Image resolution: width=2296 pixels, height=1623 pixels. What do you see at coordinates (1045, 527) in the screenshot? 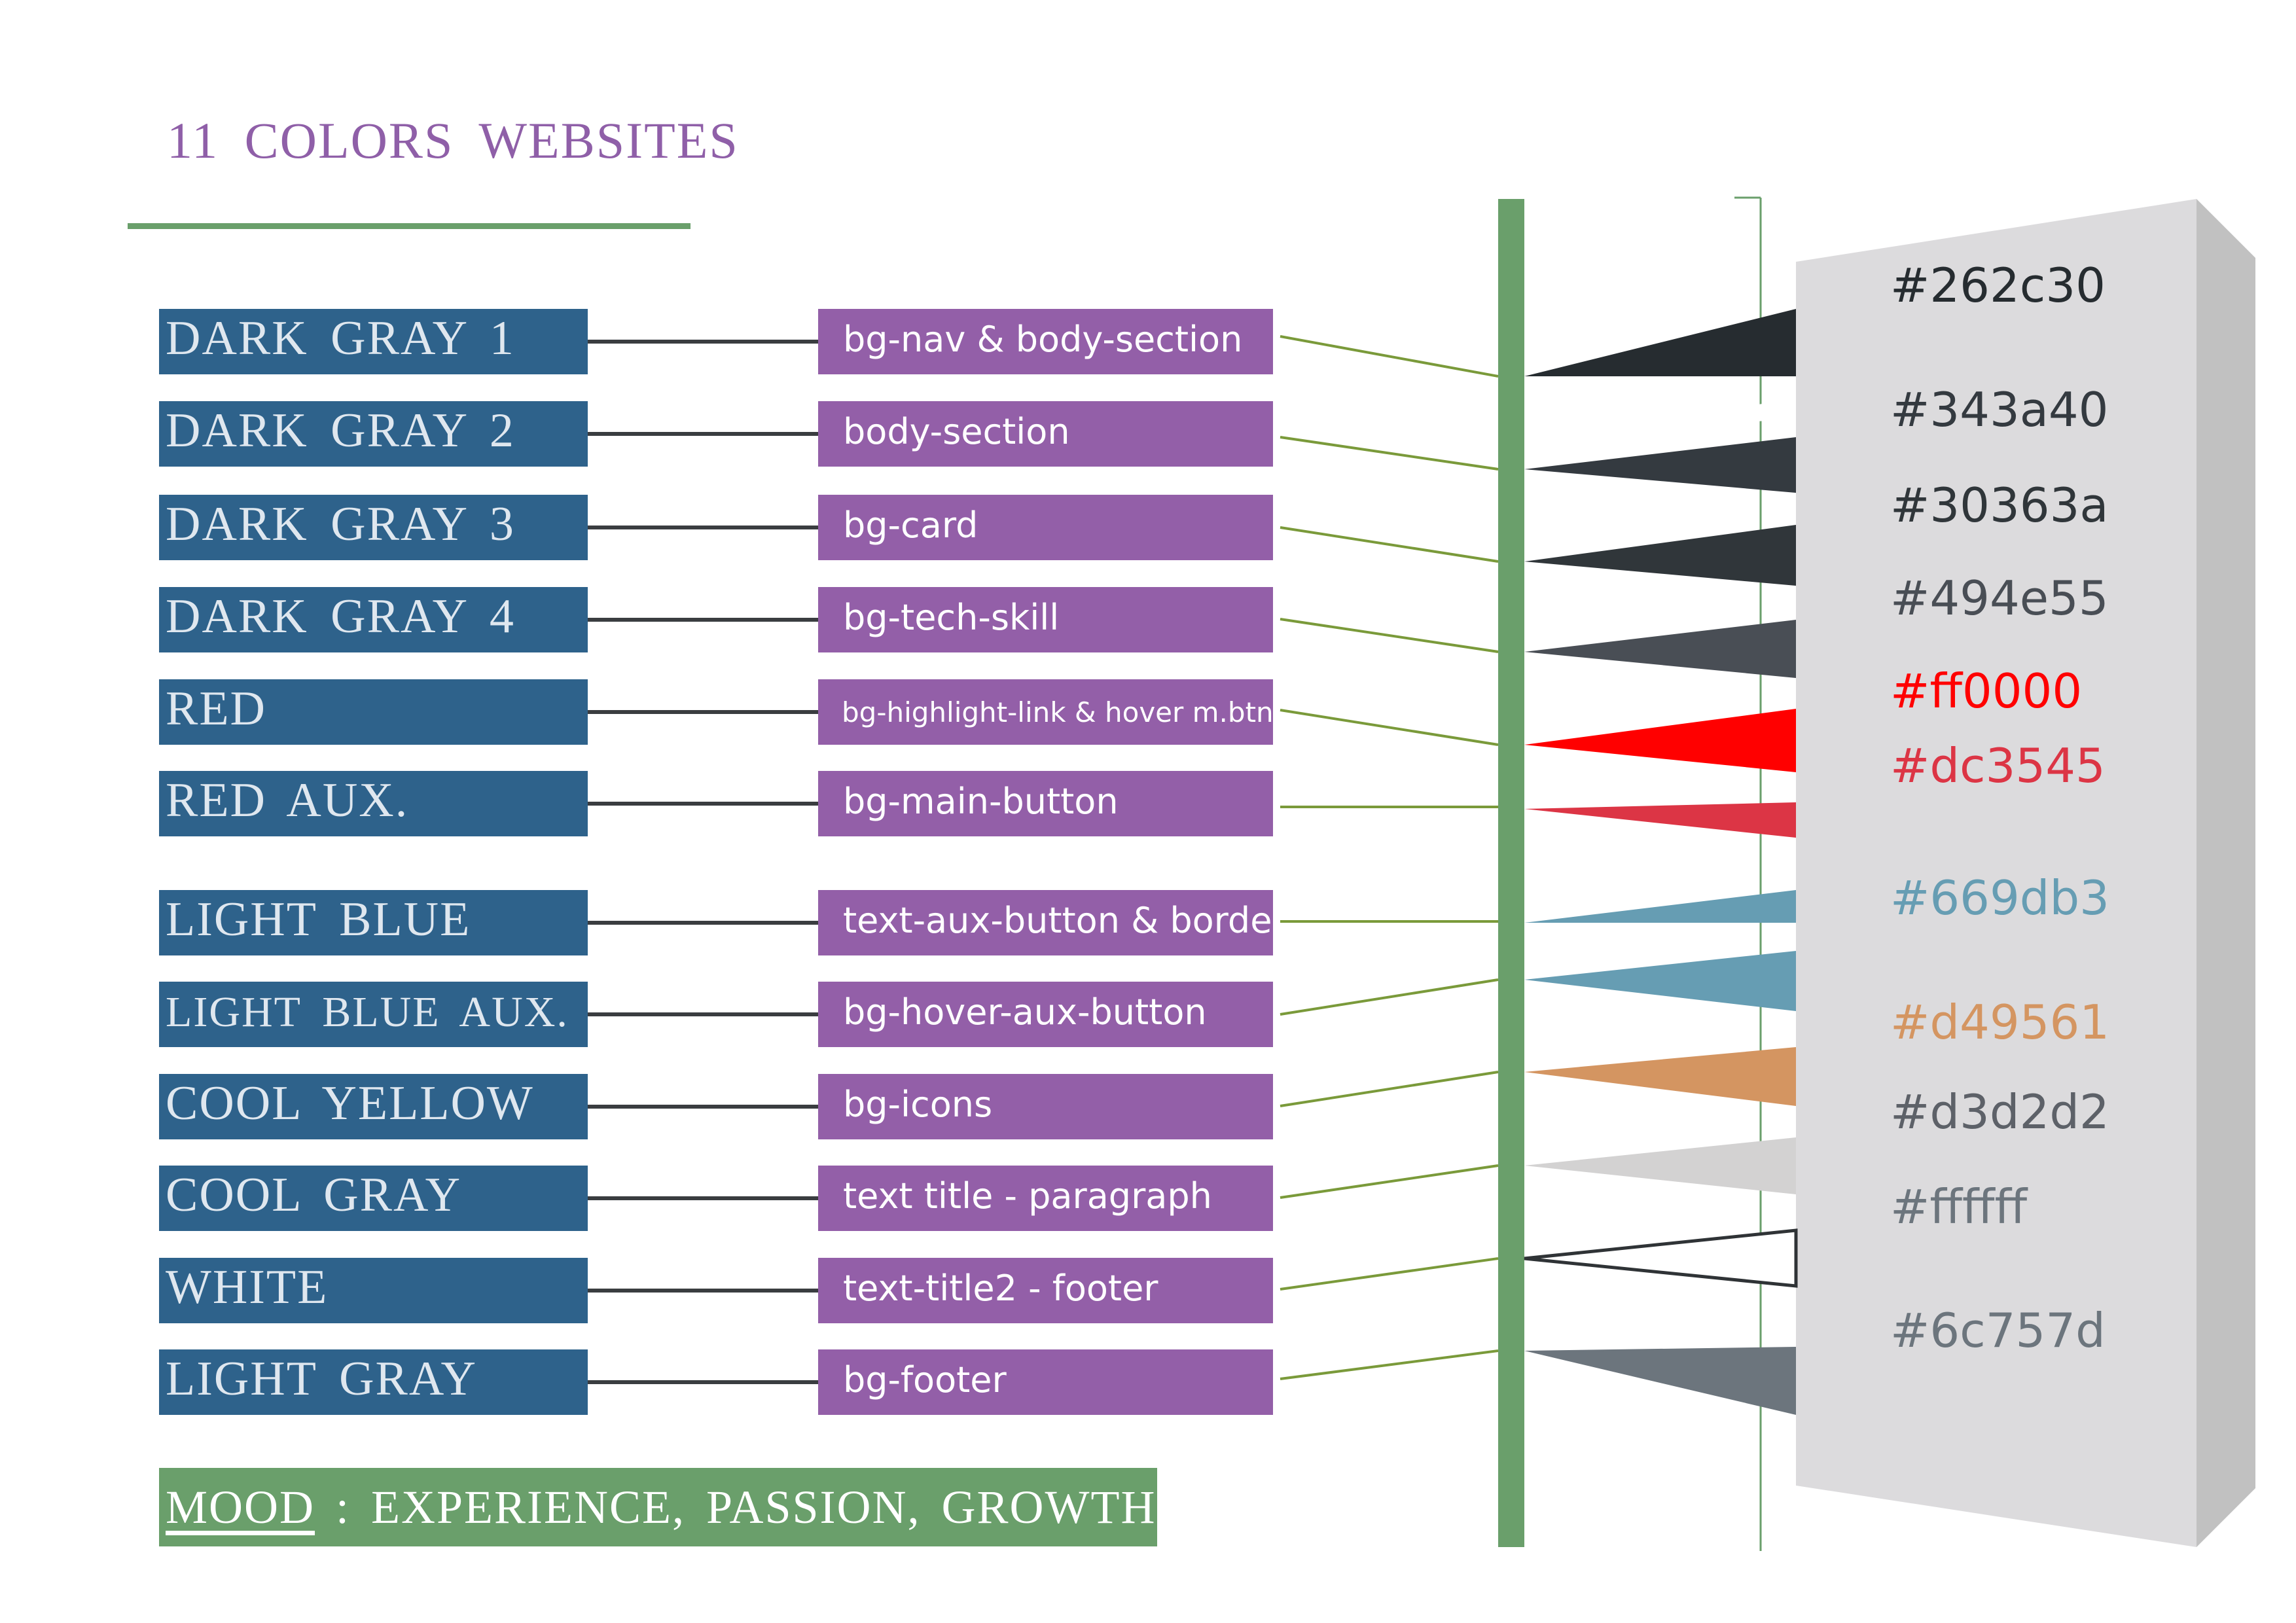
I see `color-role-box: bg-card` at bounding box center [1045, 527].